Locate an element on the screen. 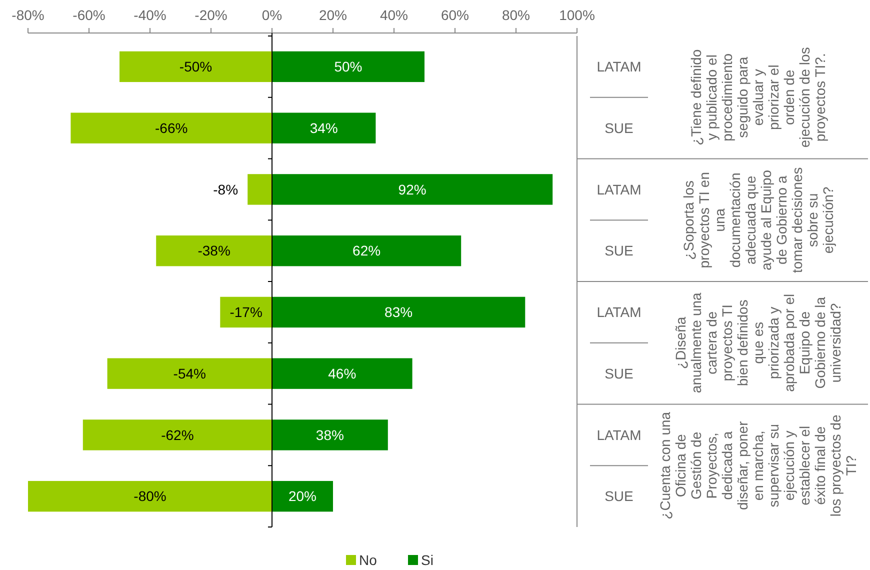  data-label: -50% is located at coordinates (195, 66).